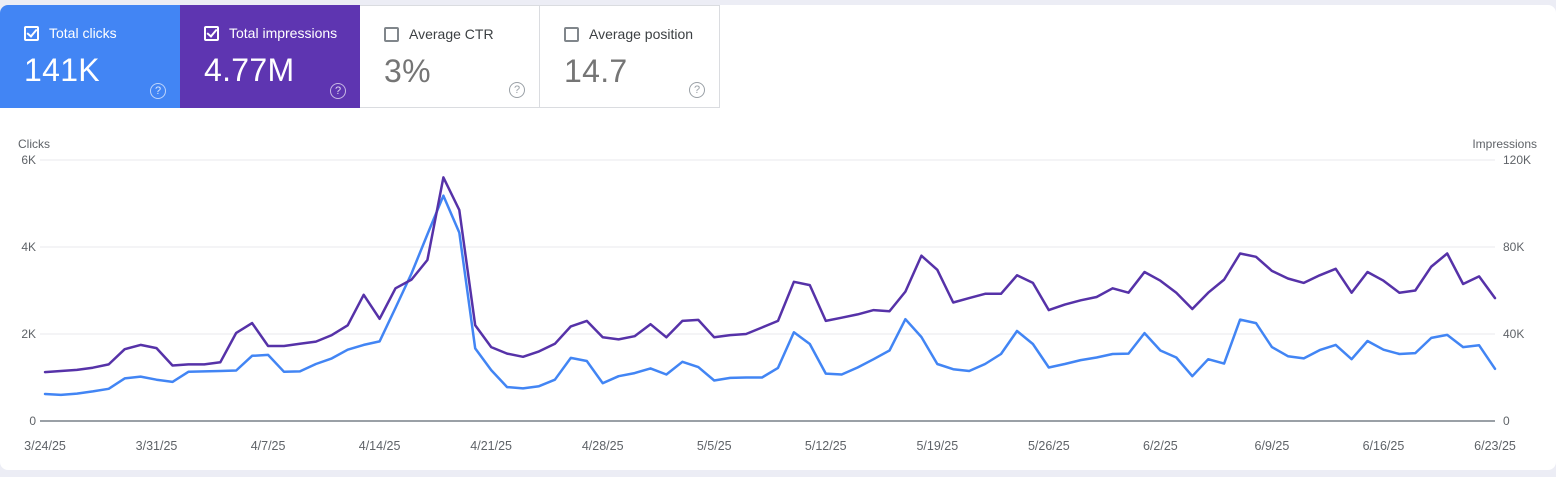 This screenshot has height=477, width=1556. What do you see at coordinates (249, 70) in the screenshot?
I see `total-impressions-value: 4.77M` at bounding box center [249, 70].